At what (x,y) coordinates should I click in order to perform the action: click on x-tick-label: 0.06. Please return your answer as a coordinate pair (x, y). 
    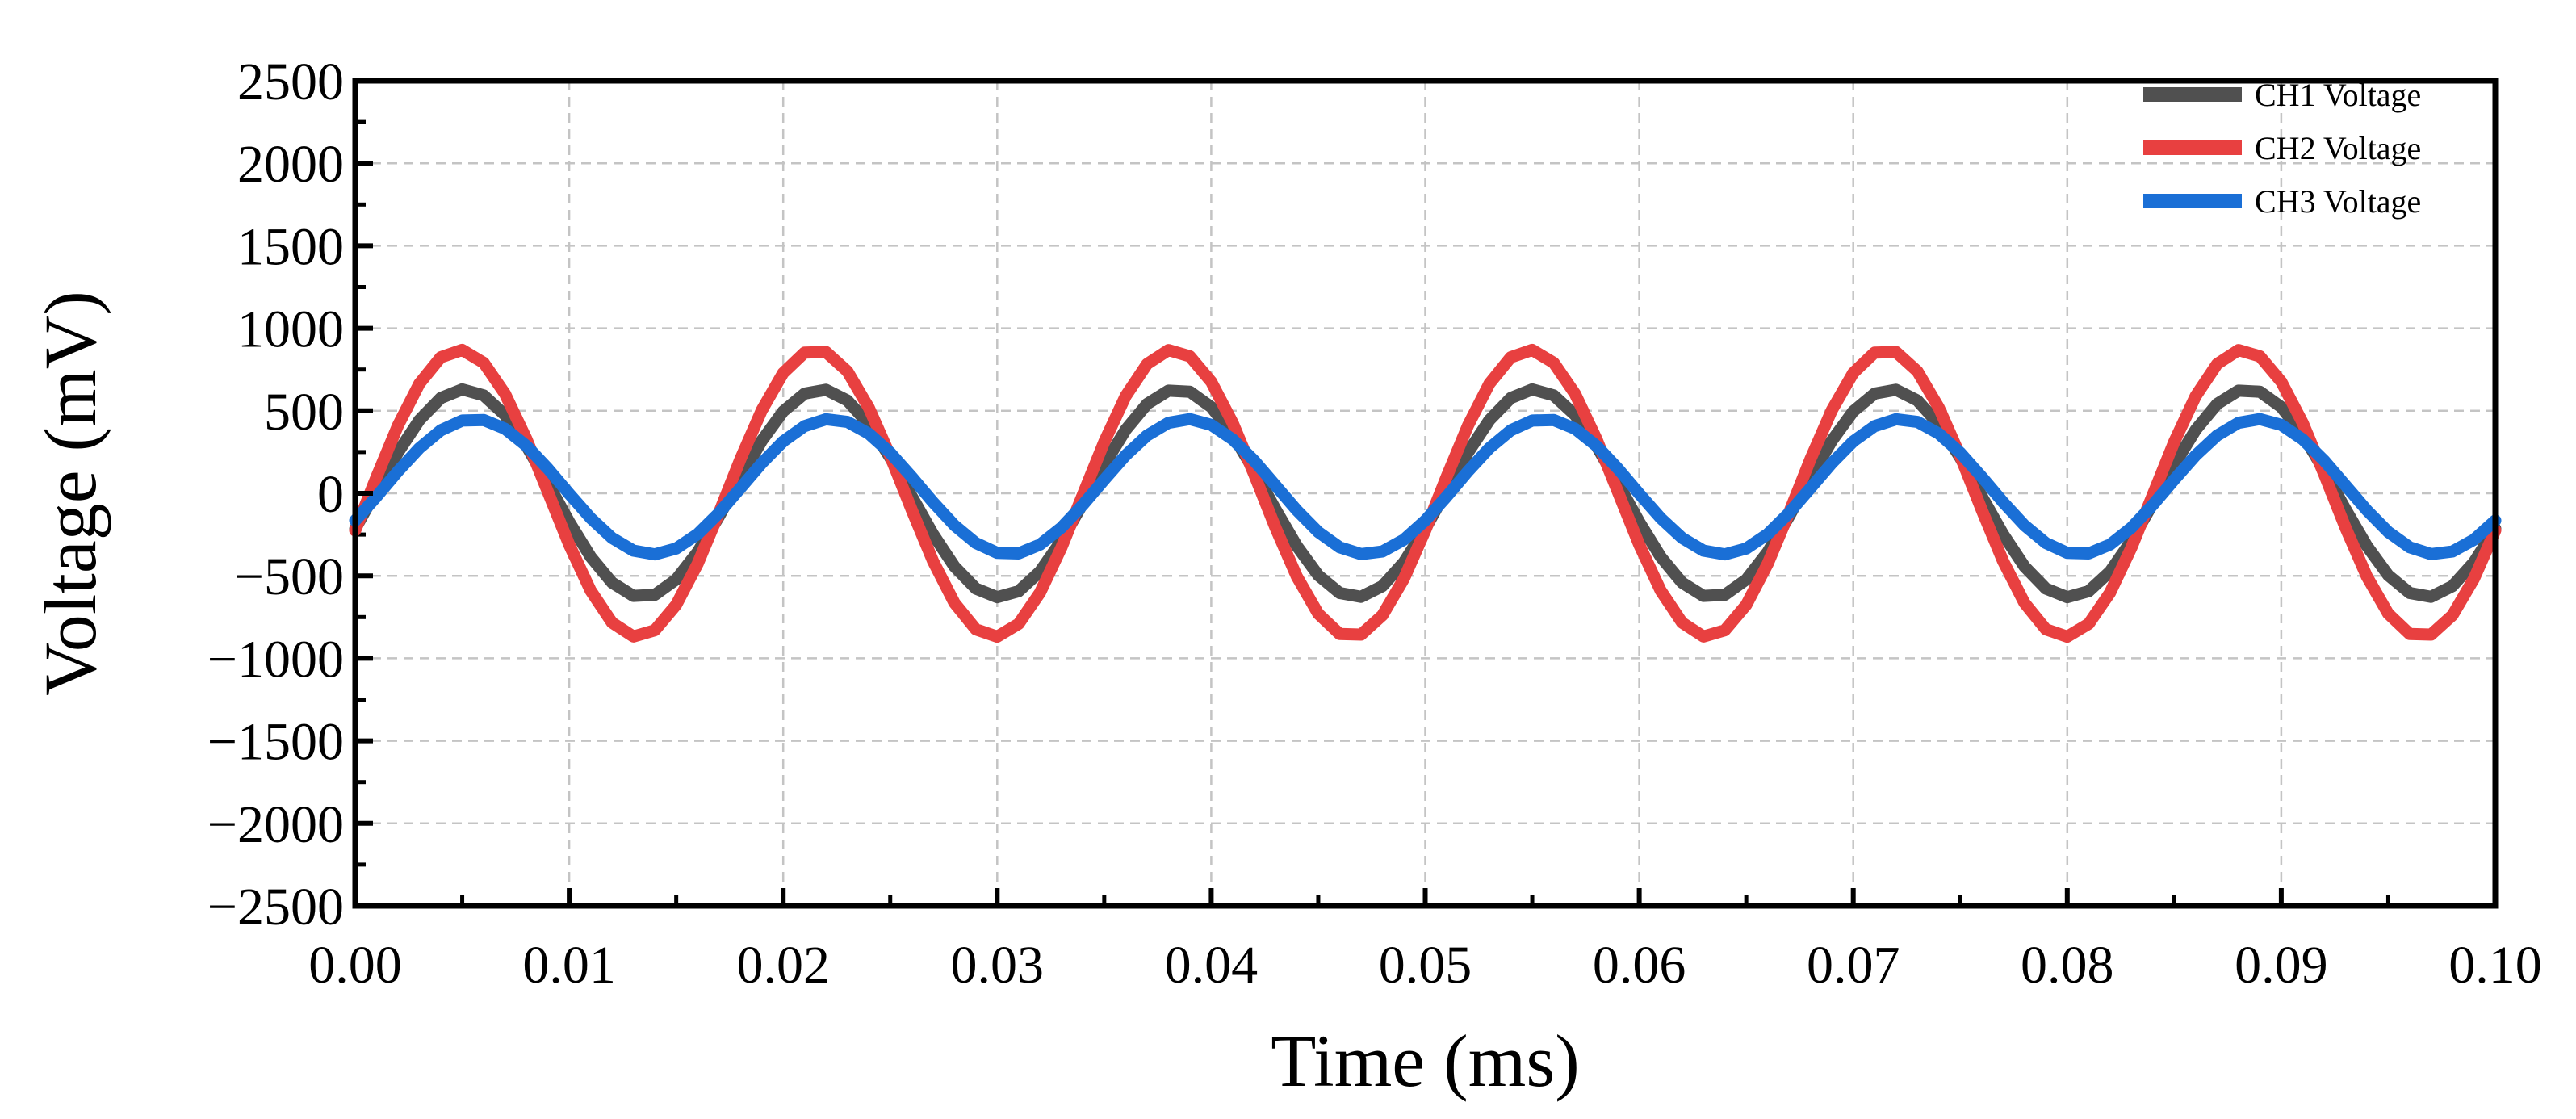
    Looking at the image, I should click on (1639, 965).